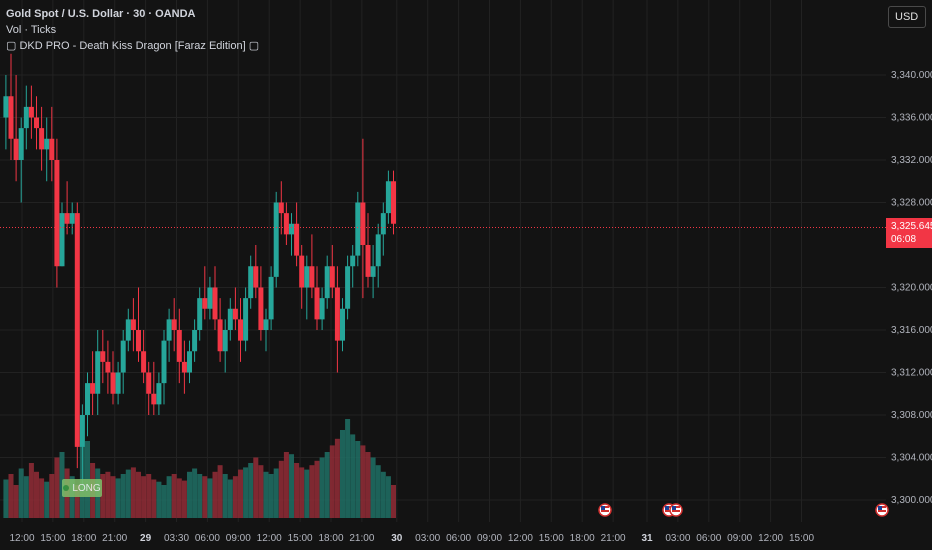 The height and width of the screenshot is (550, 932). Describe the element at coordinates (907, 17) in the screenshot. I see `currency-button: USD` at that location.